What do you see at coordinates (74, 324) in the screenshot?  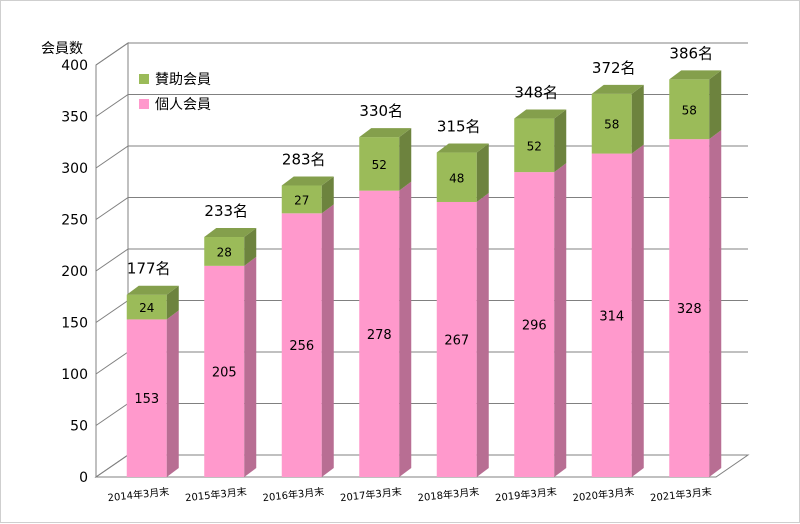 I see `y-tick-label: 150` at bounding box center [74, 324].